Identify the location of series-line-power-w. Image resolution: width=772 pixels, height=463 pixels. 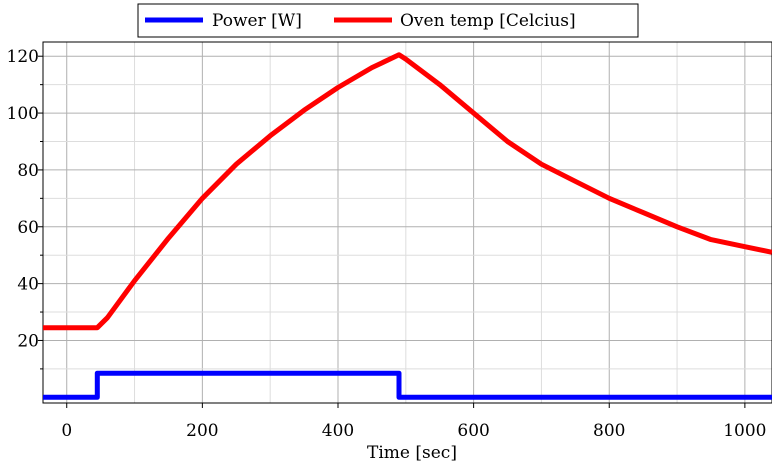
(407, 385).